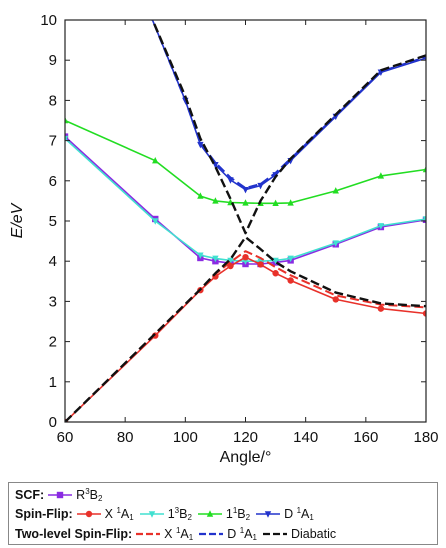 The height and width of the screenshot is (548, 446). What do you see at coordinates (165, 514) in the screenshot?
I see `legend-item: 13B2` at bounding box center [165, 514].